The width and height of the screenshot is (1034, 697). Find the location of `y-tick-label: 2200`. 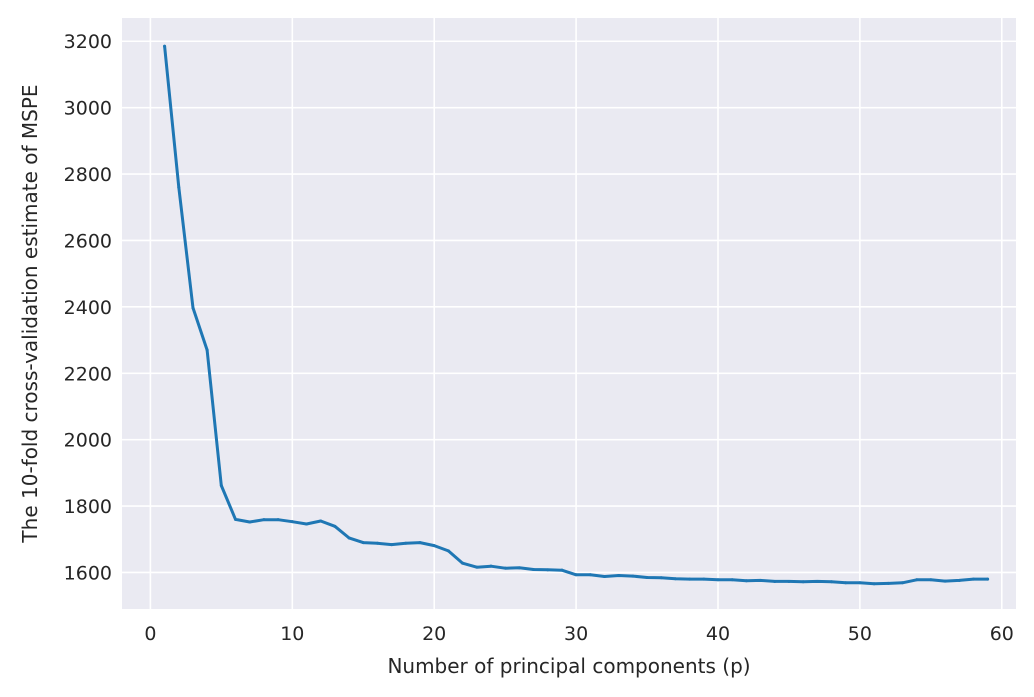

y-tick-label: 2200 is located at coordinates (88, 374).